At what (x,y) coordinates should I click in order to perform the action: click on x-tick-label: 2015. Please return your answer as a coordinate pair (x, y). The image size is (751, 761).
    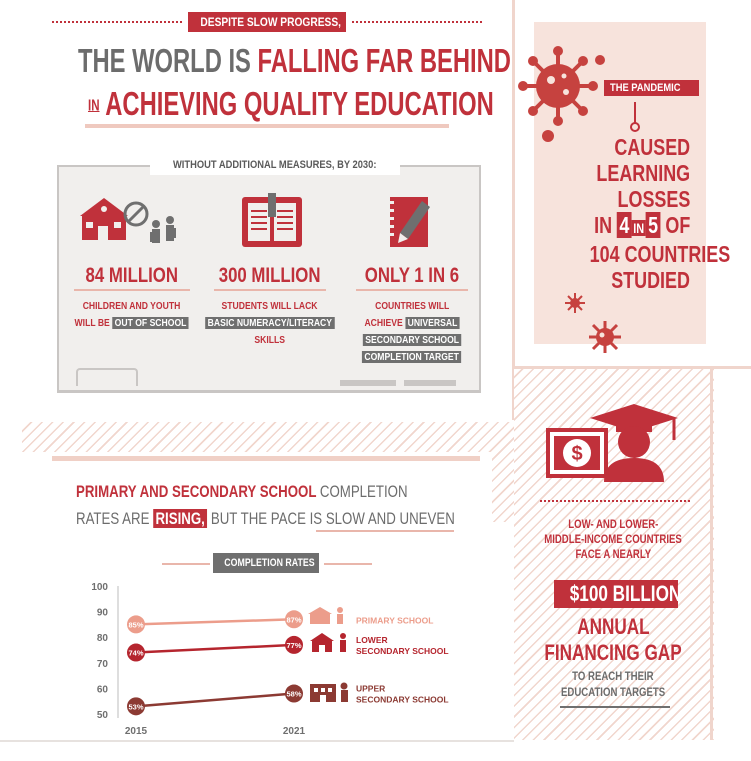
    Looking at the image, I should click on (136, 731).